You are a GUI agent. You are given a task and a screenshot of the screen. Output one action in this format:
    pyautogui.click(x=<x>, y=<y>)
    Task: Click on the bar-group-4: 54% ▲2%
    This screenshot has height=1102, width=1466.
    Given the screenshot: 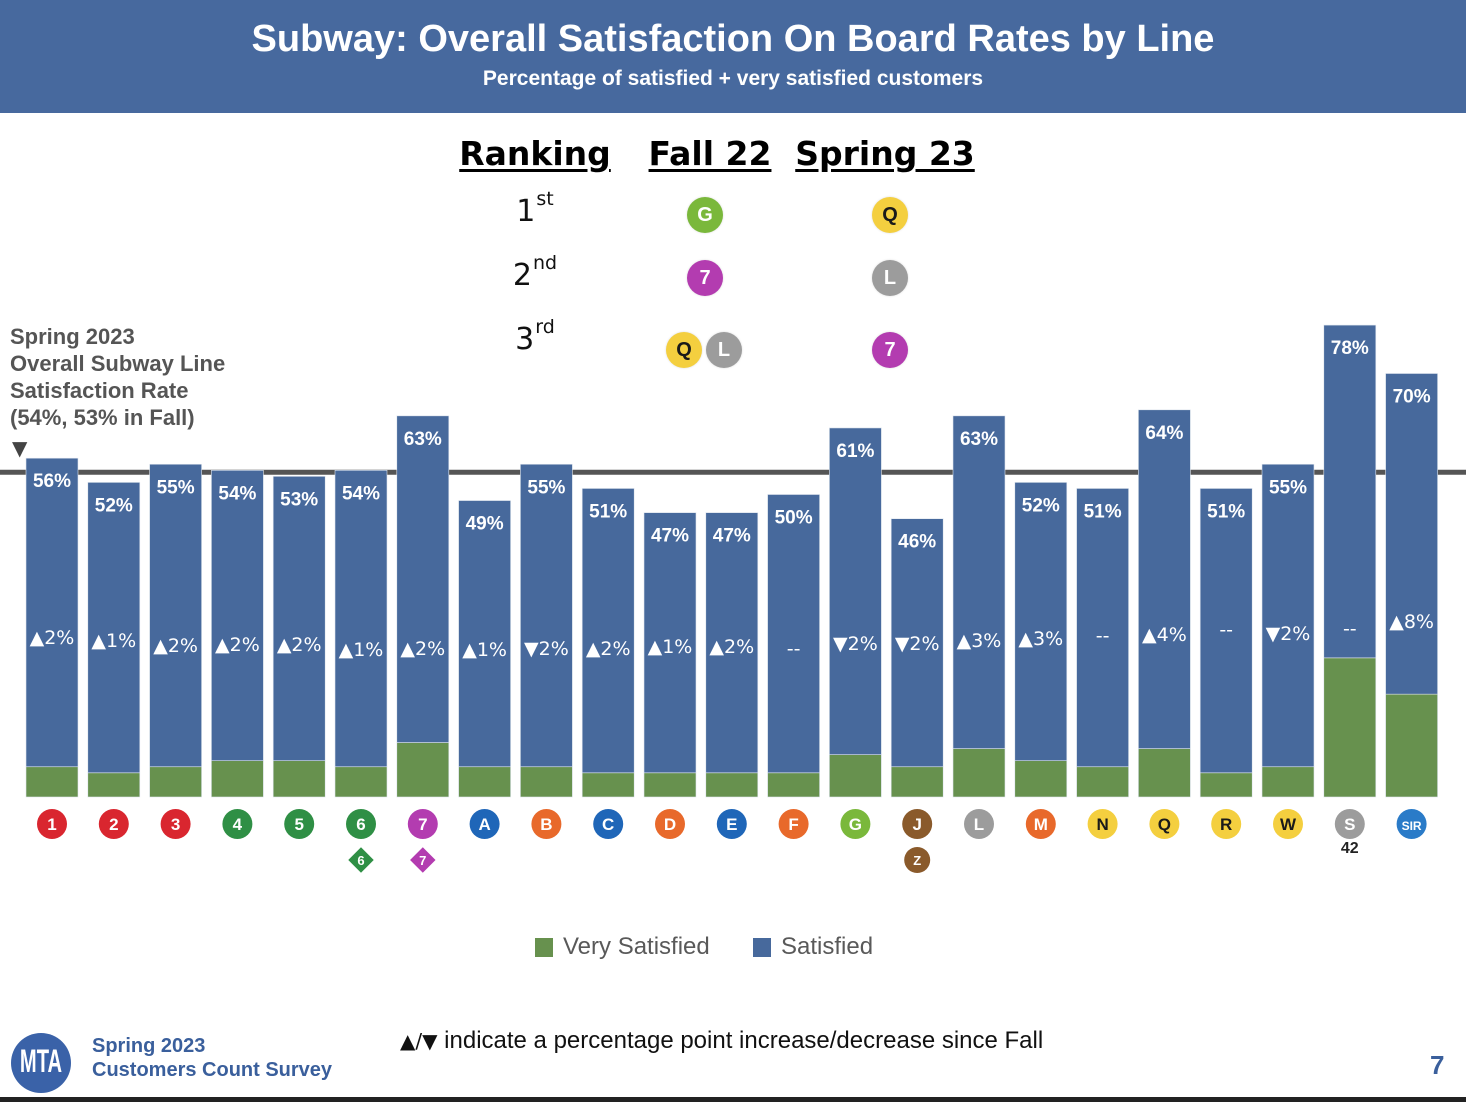 What is the action you would take?
    pyautogui.click(x=237, y=633)
    